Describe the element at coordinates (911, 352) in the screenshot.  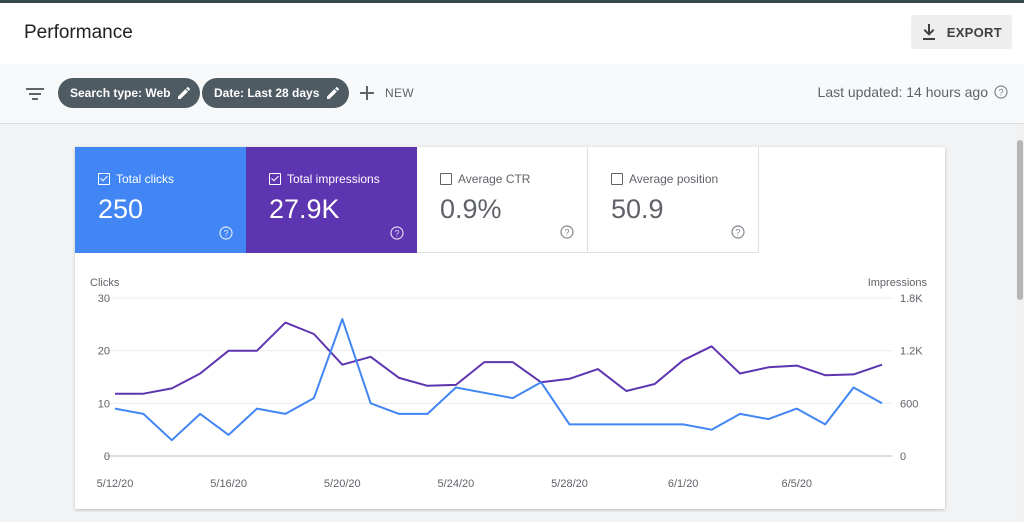
I see `y-tick-label-right: 1.2K` at that location.